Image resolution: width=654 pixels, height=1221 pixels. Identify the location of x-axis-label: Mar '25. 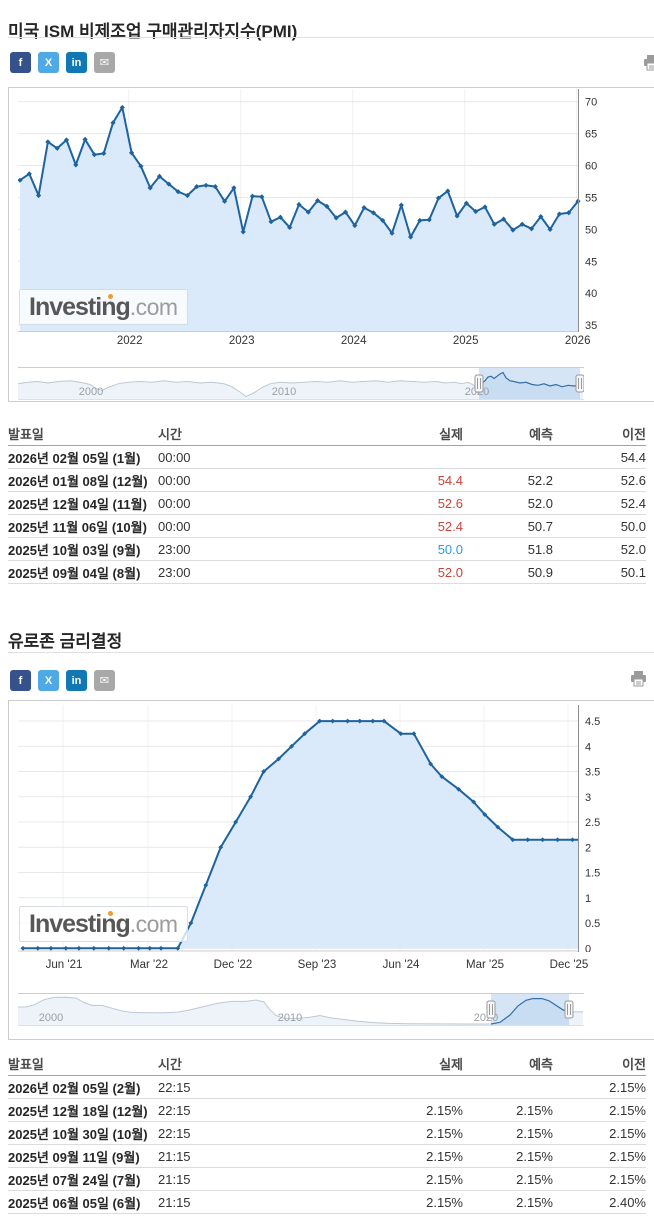
(485, 965).